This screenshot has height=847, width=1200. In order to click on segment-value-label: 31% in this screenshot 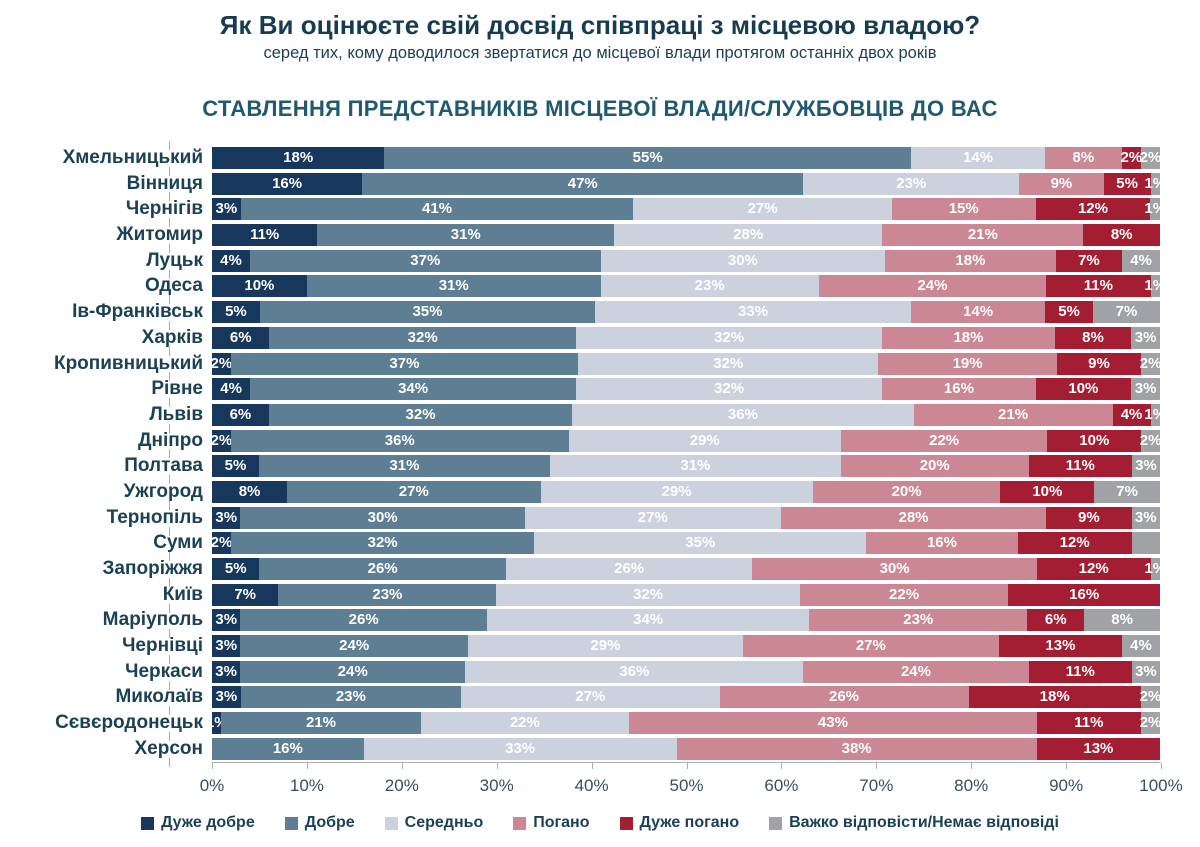, I will do `click(404, 466)`.